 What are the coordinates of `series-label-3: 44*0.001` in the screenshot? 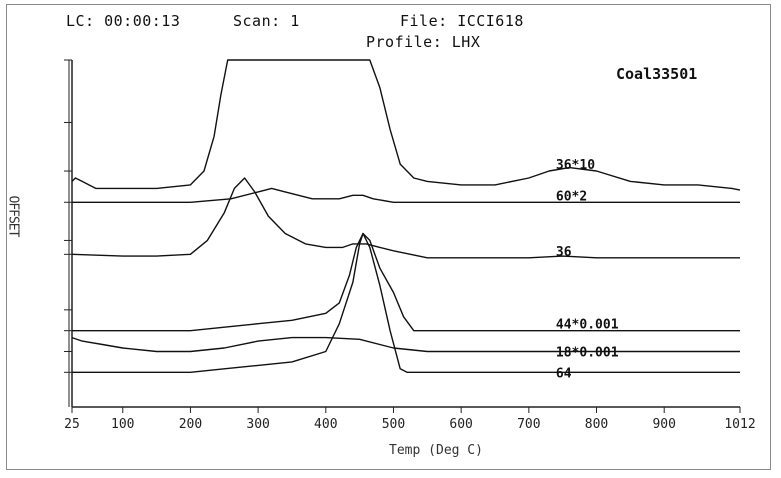 It's located at (587, 325).